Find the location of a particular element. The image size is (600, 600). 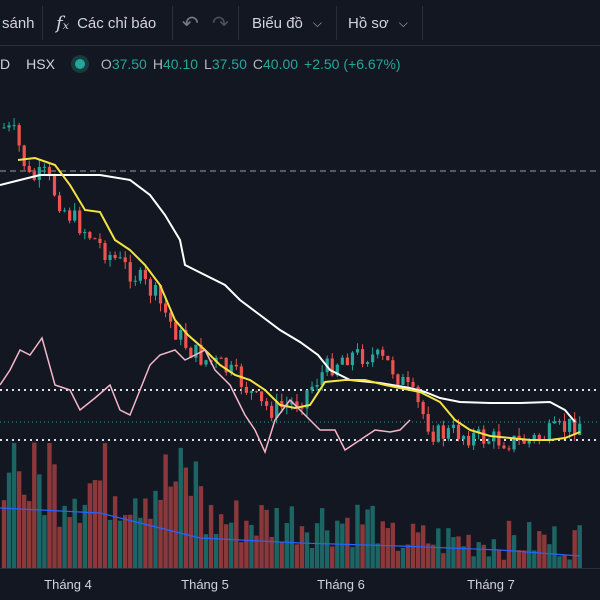

change-value: +2.50 (+6.67%) is located at coordinates (352, 64).